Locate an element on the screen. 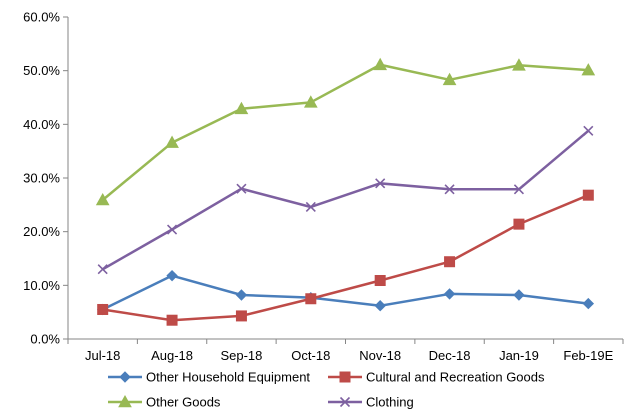 This screenshot has width=634, height=414. y-axis-tick-label: 50.0% is located at coordinates (41, 70).